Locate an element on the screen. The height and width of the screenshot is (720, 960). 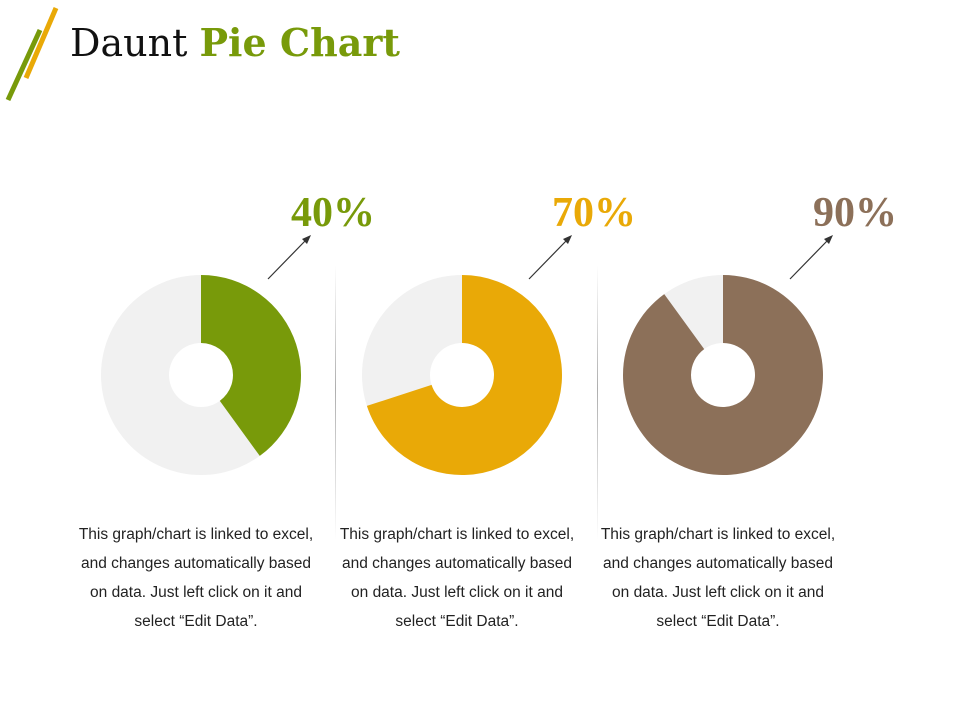
percentage-label-2: 70% is located at coordinates (594, 213).